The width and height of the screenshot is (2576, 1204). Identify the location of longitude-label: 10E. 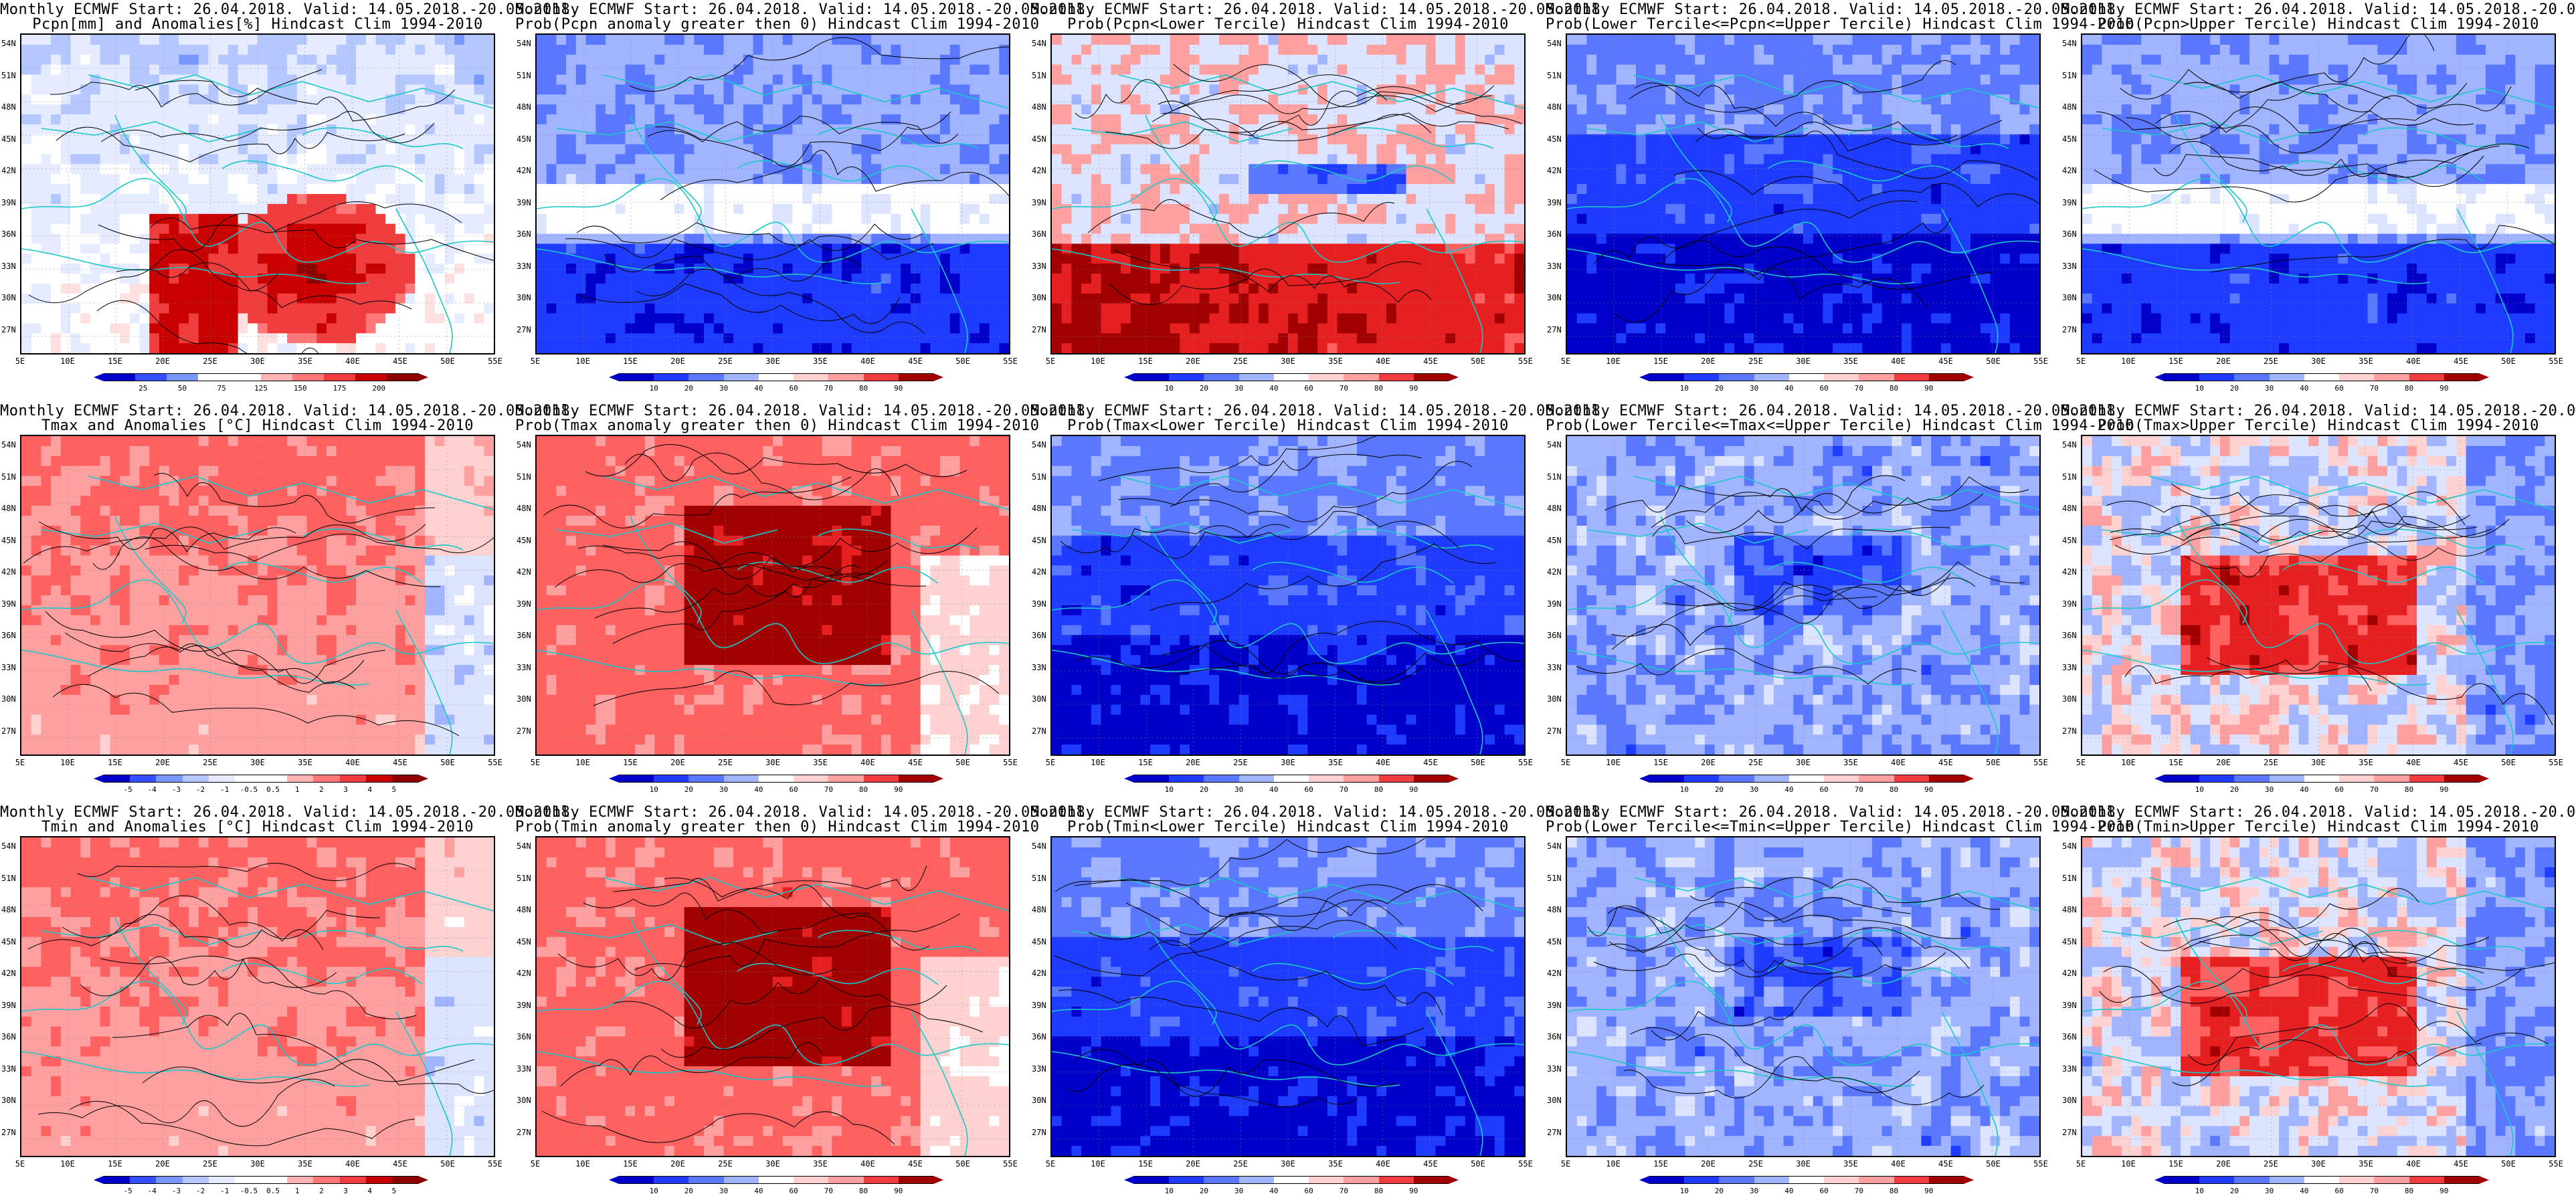
(2128, 762).